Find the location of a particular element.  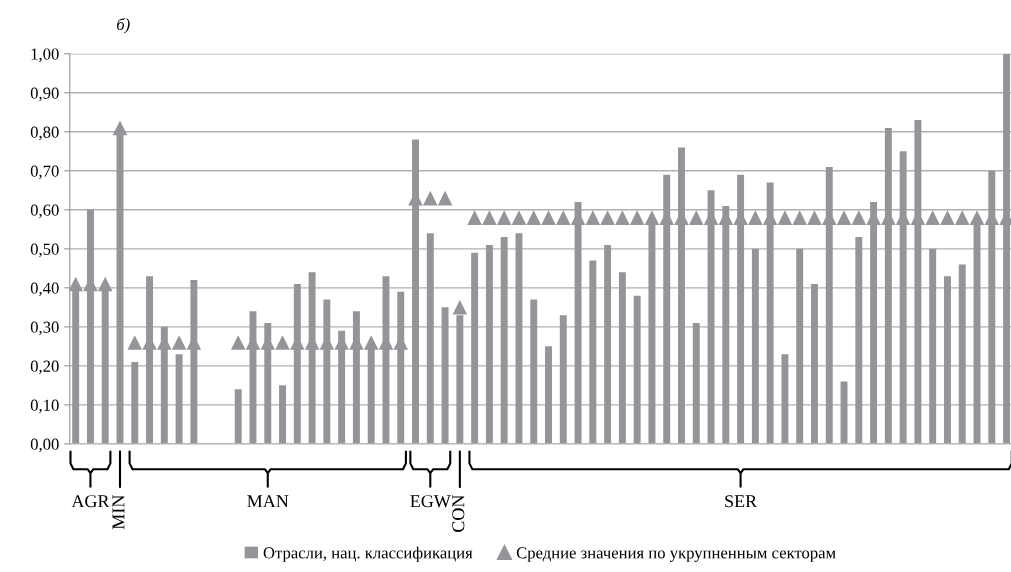

y-tick-label: 0,30 is located at coordinates (44, 328).